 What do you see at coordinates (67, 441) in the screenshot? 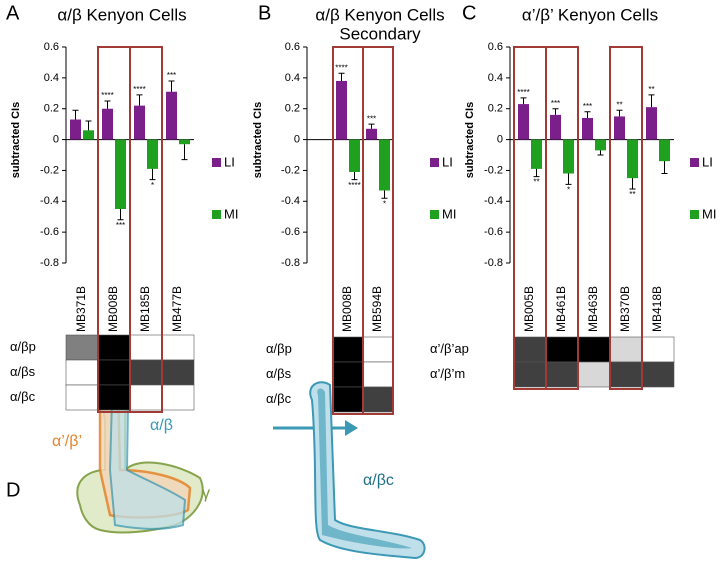
I see `diagram-label: α’/β’` at bounding box center [67, 441].